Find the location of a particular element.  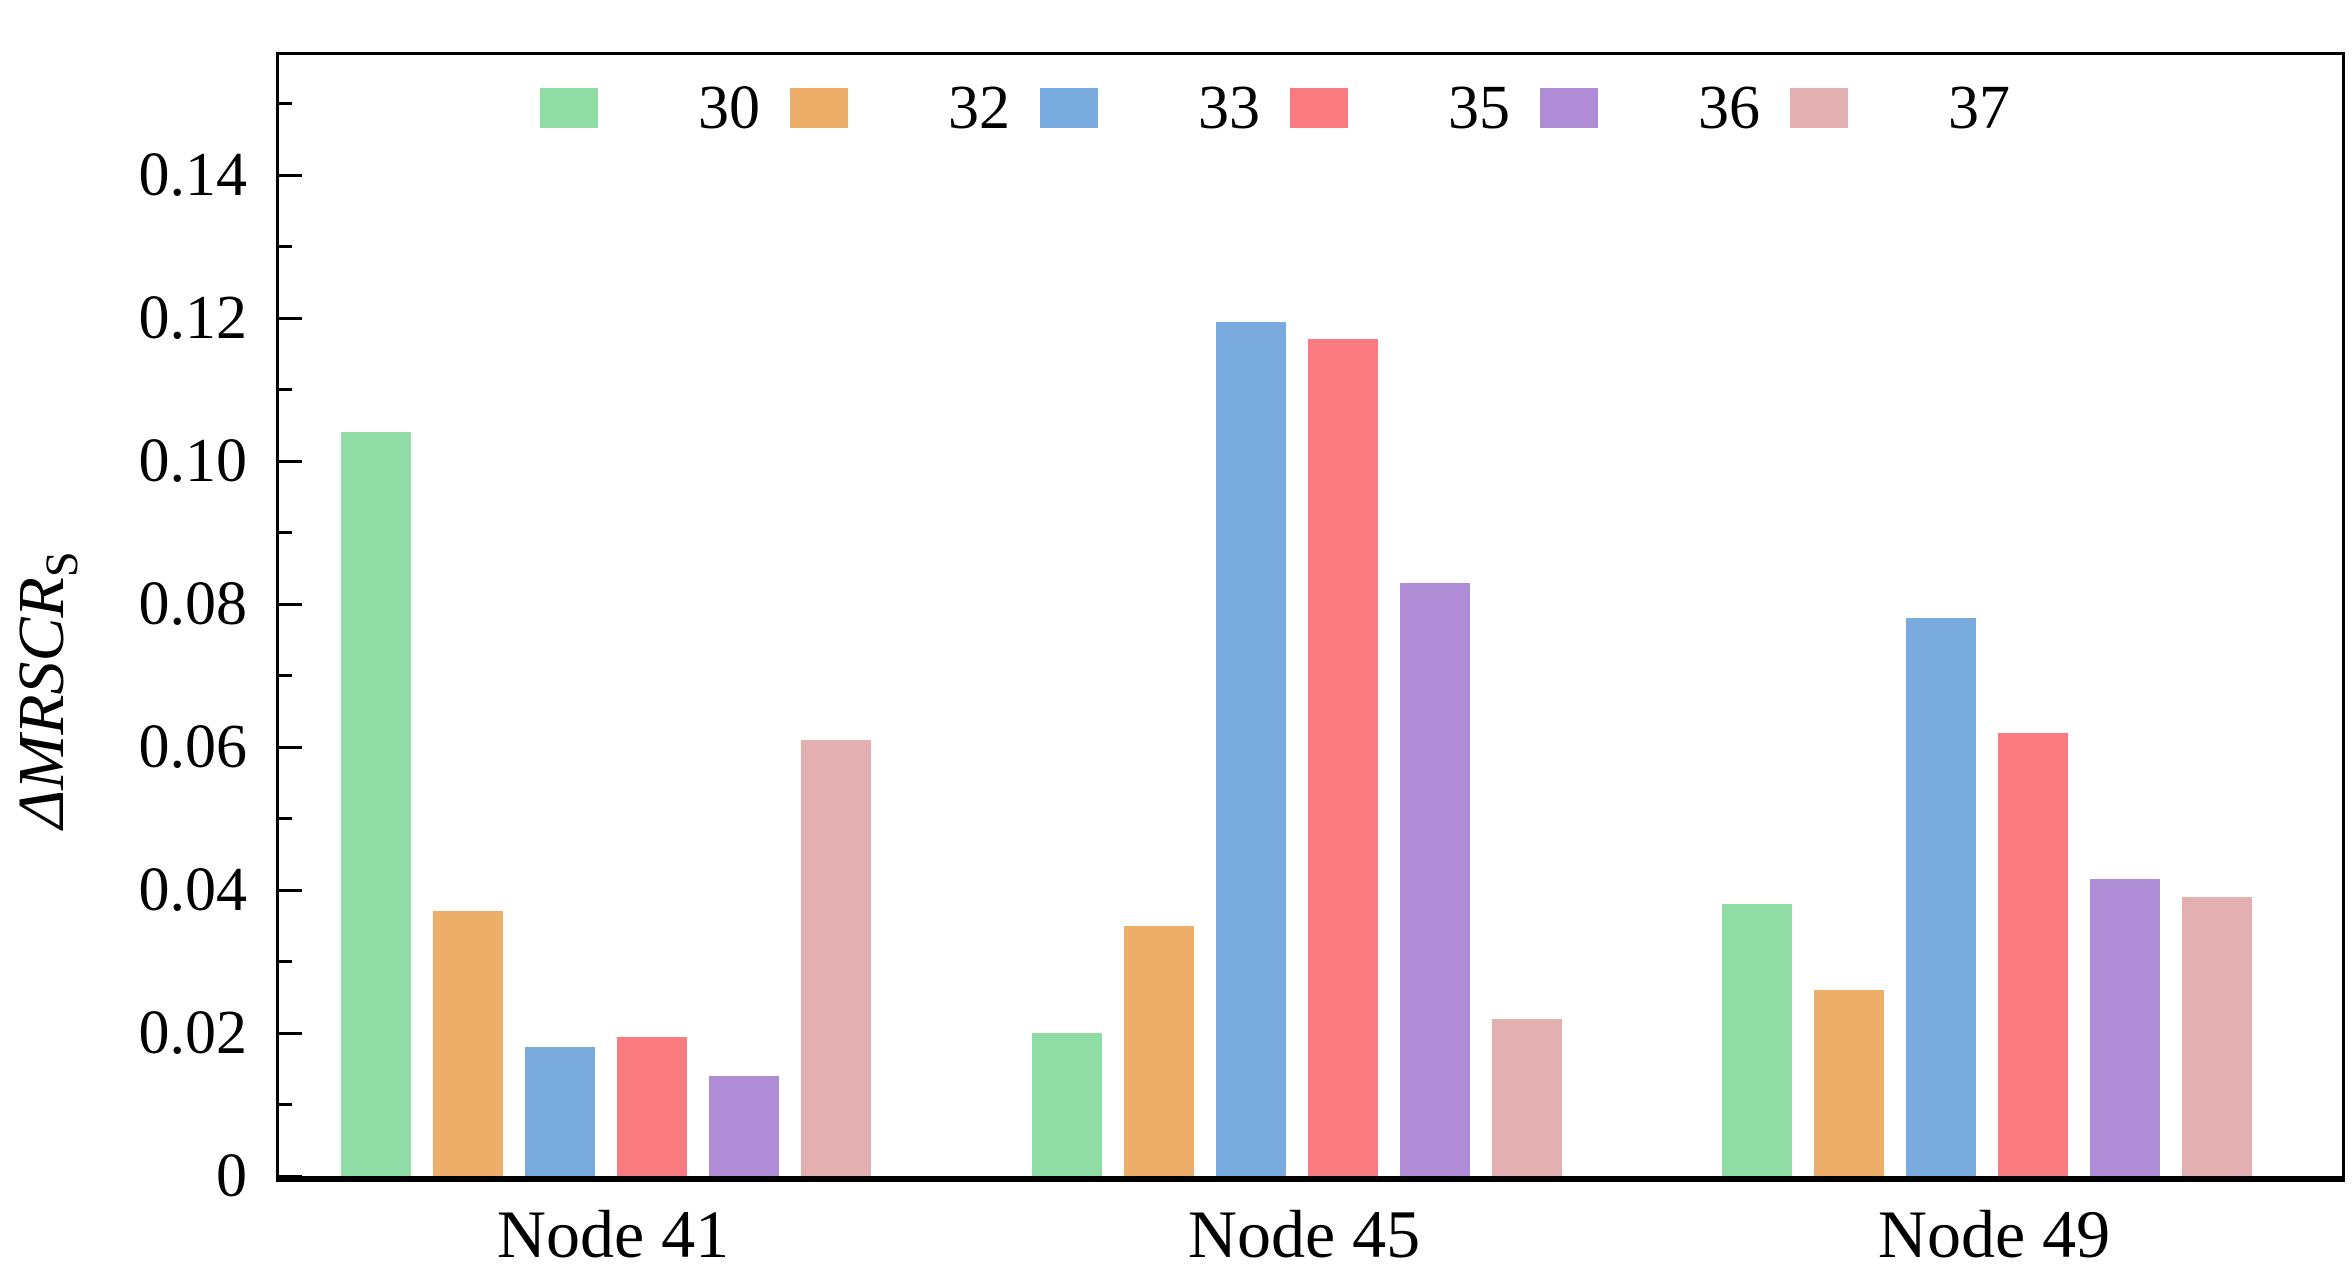

x-category-label: Node 49 is located at coordinates (1994, 1234).